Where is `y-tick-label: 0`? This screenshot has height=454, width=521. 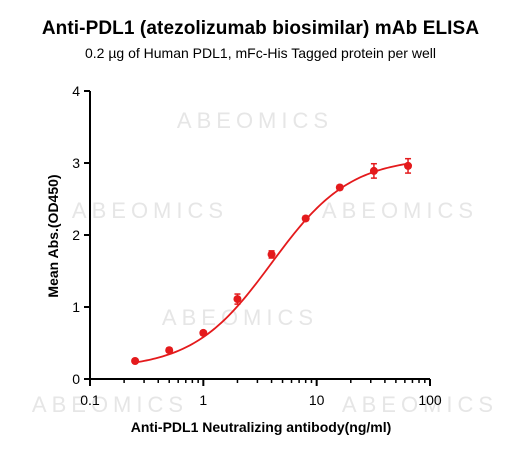 y-tick-label: 0 is located at coordinates (76, 379).